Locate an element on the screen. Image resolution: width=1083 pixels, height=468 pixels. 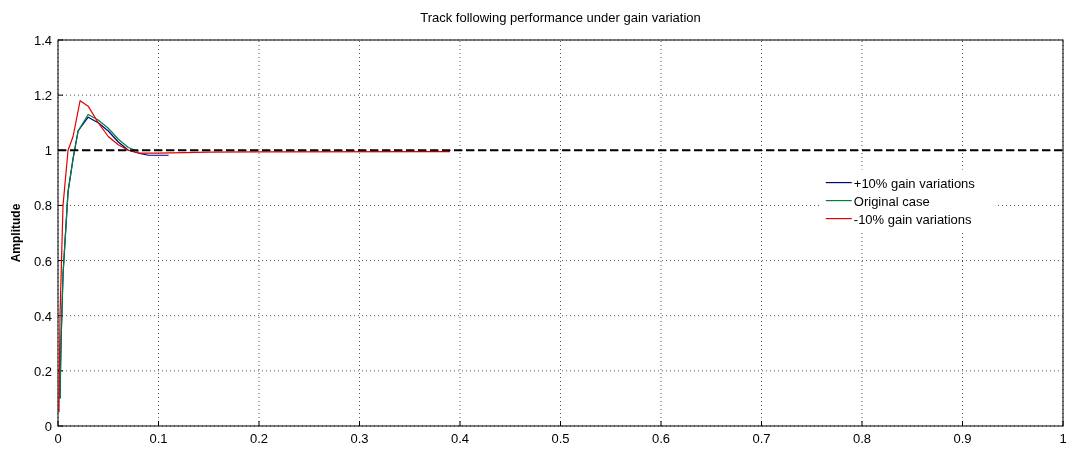
x-tick-label: 0.8 is located at coordinates (862, 438).